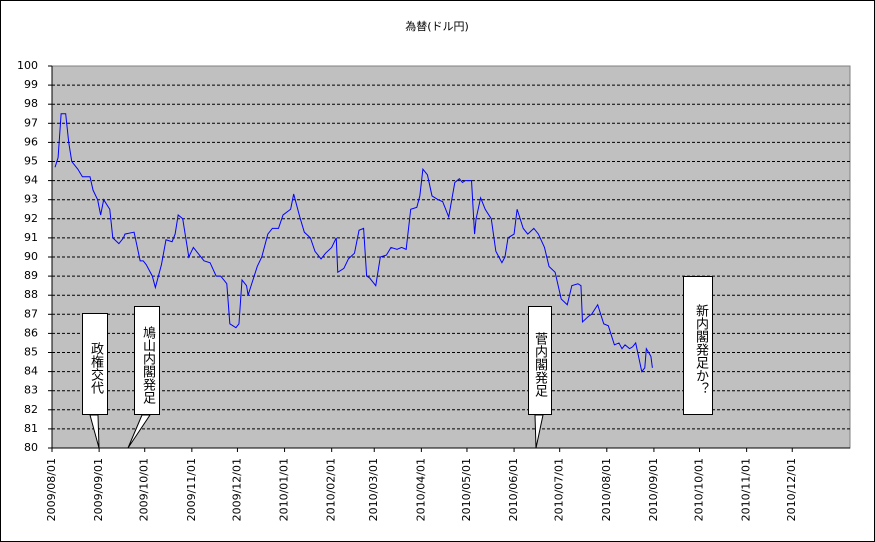 The height and width of the screenshot is (542, 875). I want to click on y-tick-label: 93, so click(31, 199).